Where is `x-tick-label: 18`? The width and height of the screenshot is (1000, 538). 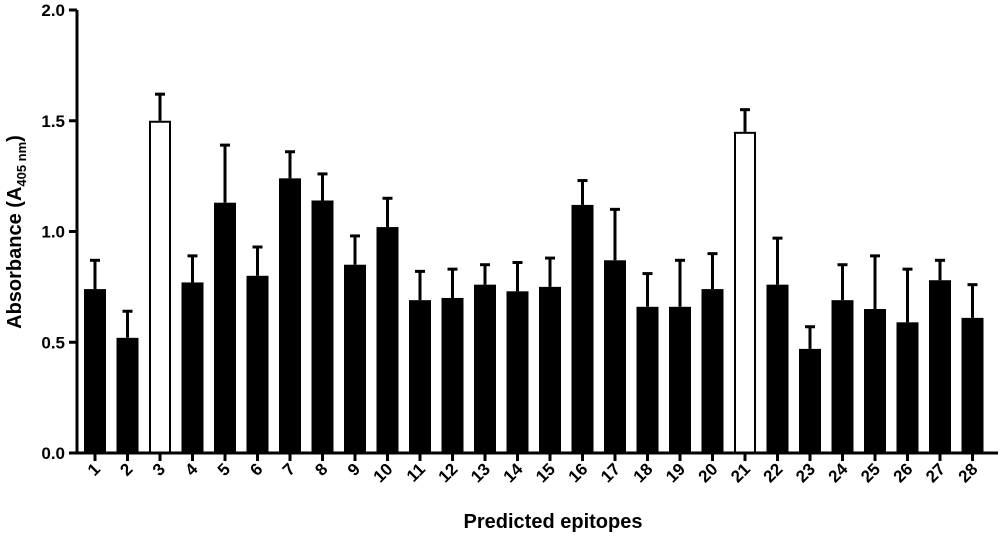 x-tick-label: 18 is located at coordinates (643, 473).